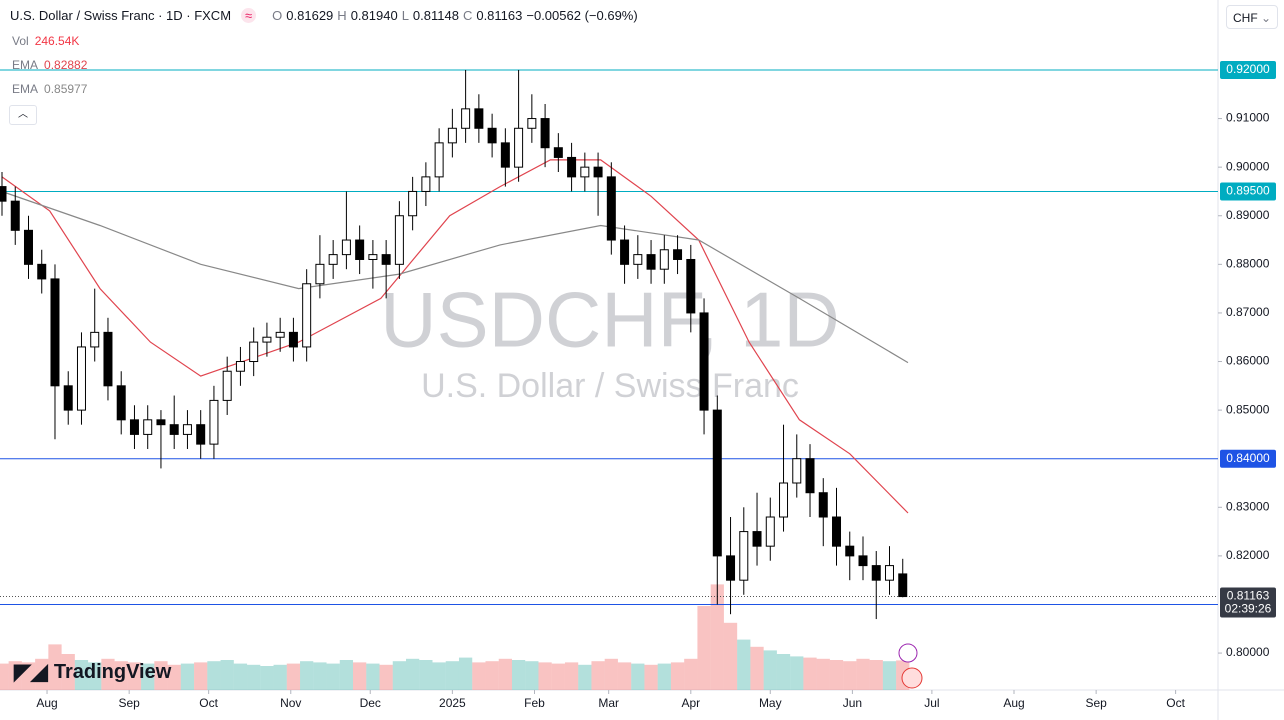  What do you see at coordinates (908, 653) in the screenshot?
I see `alert-icon` at bounding box center [908, 653].